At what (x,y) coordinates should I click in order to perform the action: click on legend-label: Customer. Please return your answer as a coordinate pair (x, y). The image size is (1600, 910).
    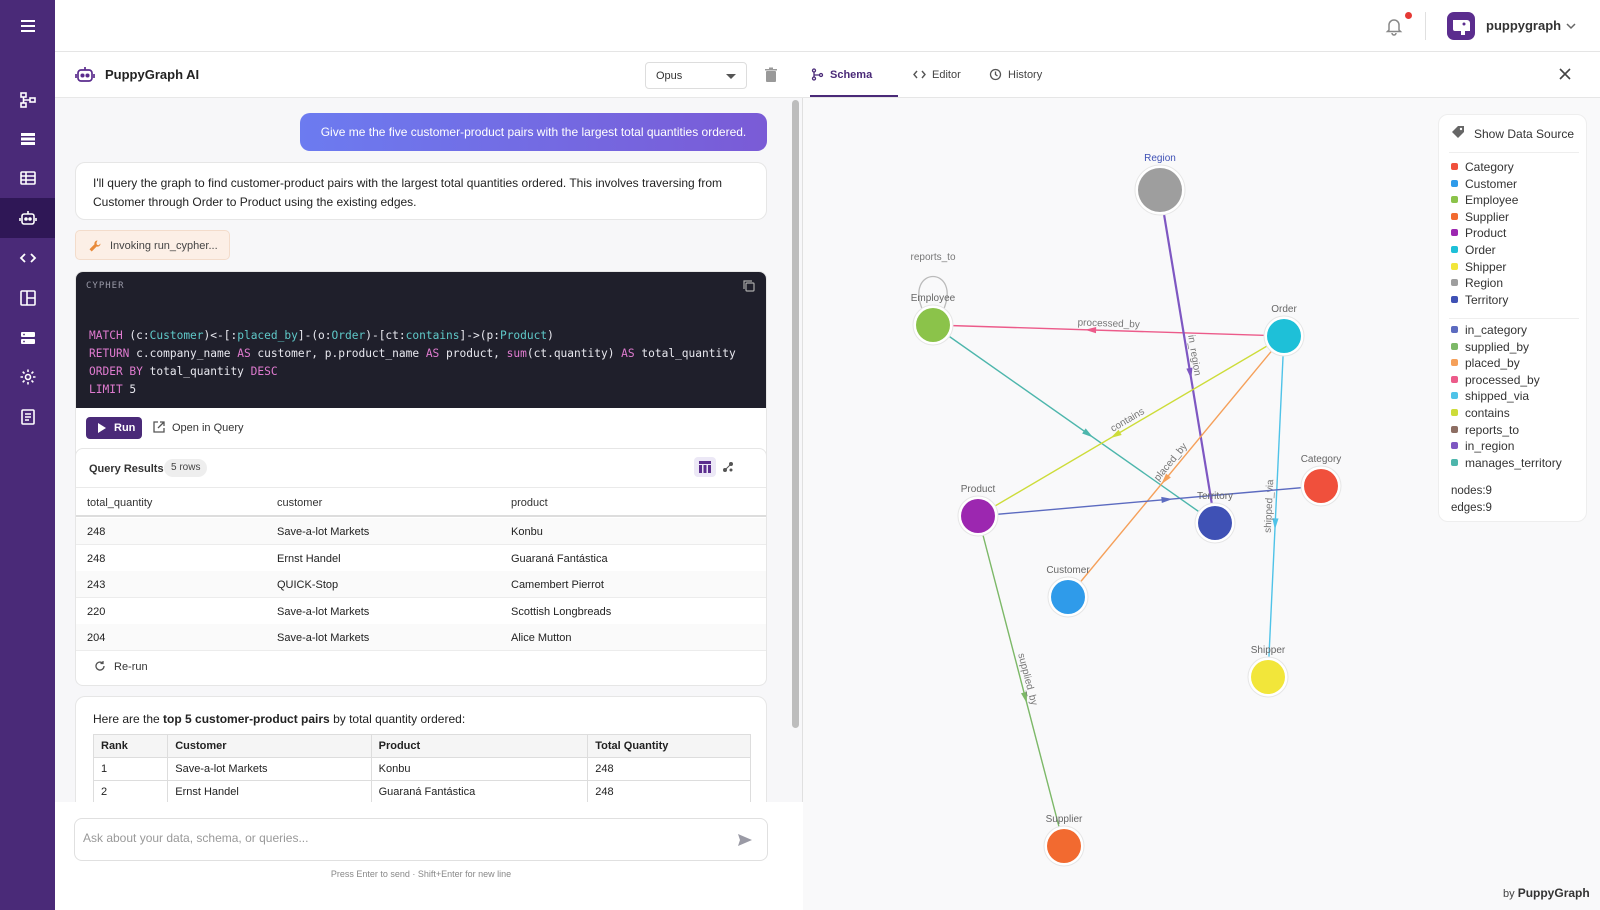
    Looking at the image, I should click on (1491, 183).